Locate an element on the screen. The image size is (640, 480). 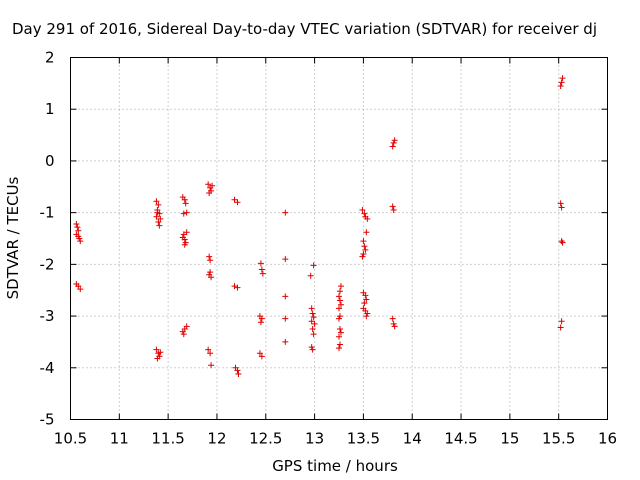
y-tick-label: -3 is located at coordinates (47, 316).